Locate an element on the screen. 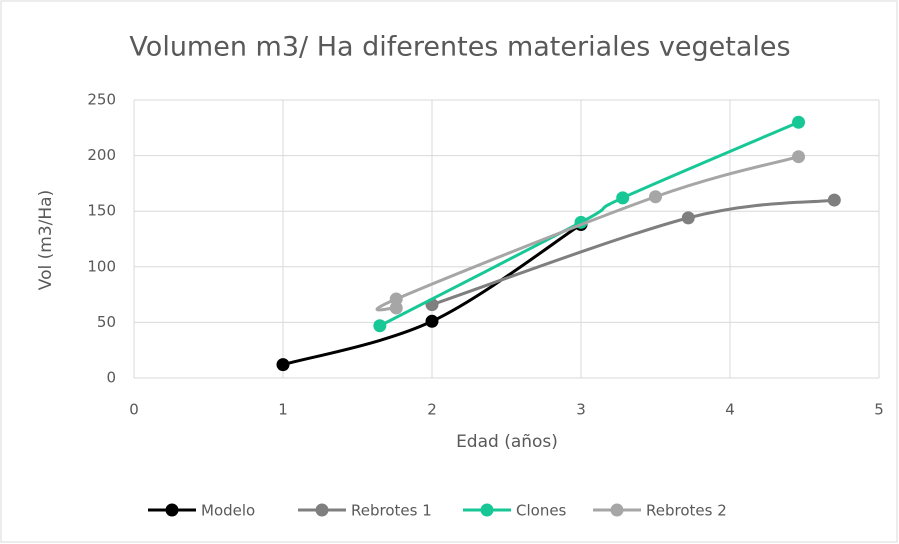  x-tick-label: 5 is located at coordinates (879, 410).